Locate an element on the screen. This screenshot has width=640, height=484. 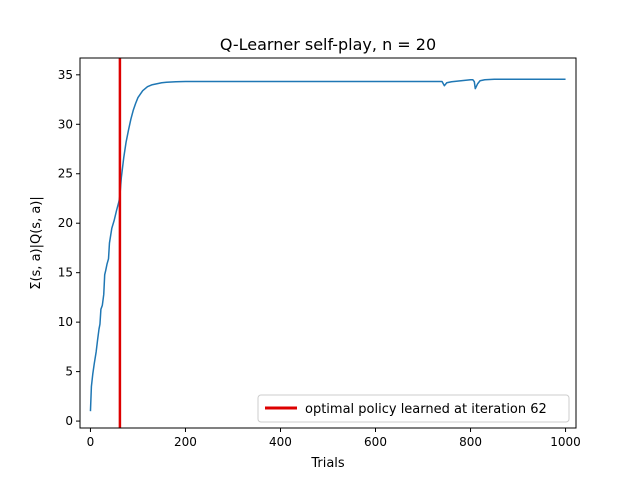
x-tick-label: 400 is located at coordinates (280, 442).